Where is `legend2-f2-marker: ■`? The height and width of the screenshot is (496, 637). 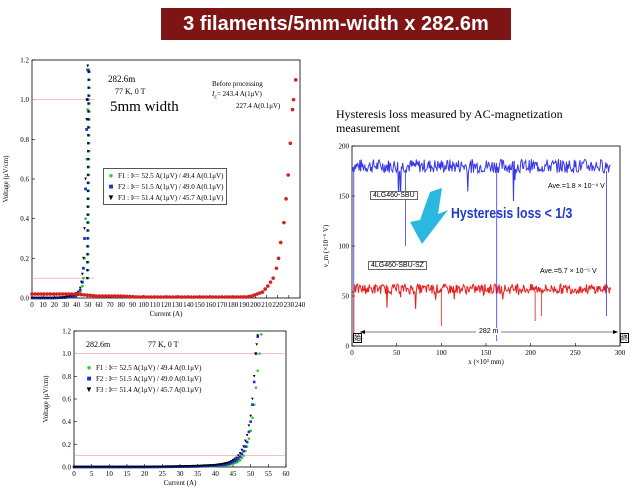 legend2-f2-marker: ■ is located at coordinates (89, 378).